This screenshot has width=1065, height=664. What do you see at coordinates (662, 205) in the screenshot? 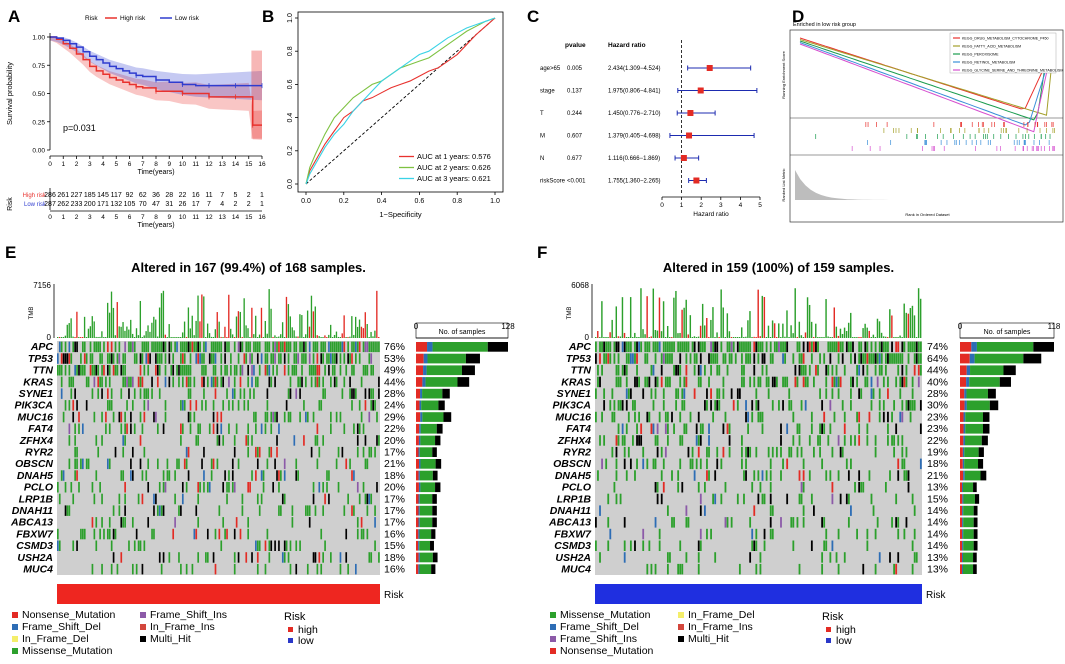
I see `x-tick-label: 0` at bounding box center [662, 205].